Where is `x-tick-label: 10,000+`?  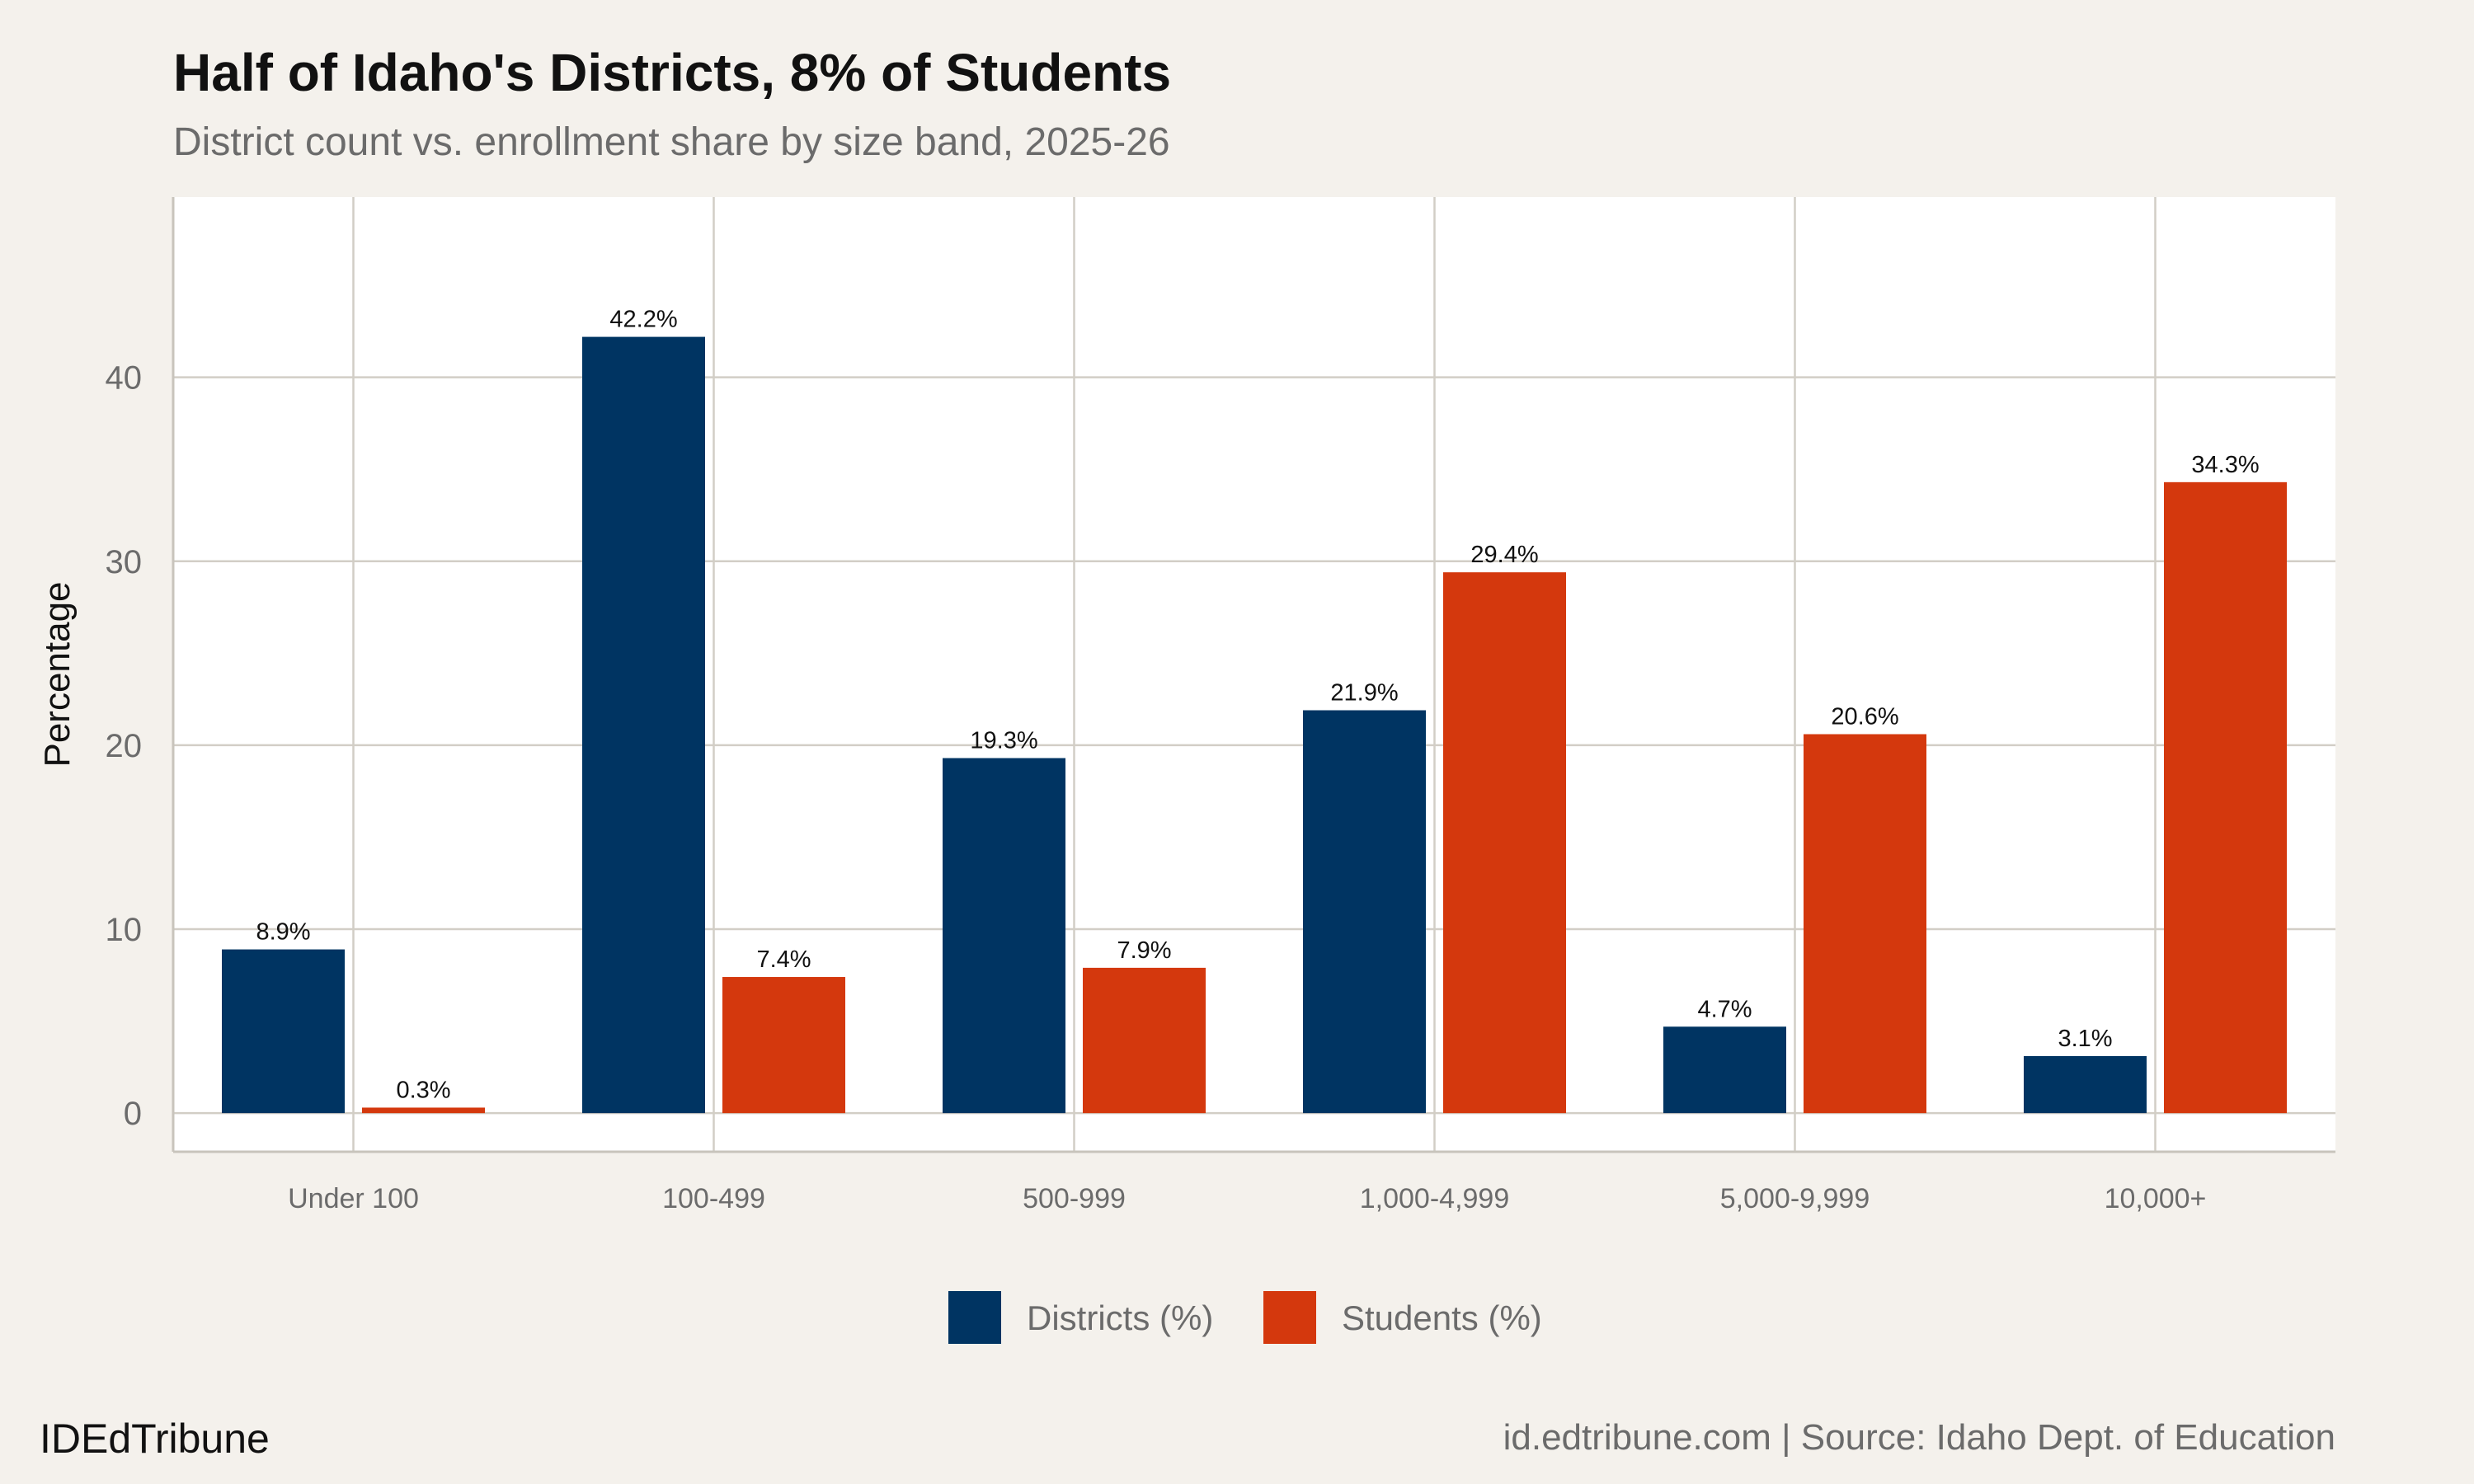
x-tick-label: 10,000+ is located at coordinates (2156, 1198).